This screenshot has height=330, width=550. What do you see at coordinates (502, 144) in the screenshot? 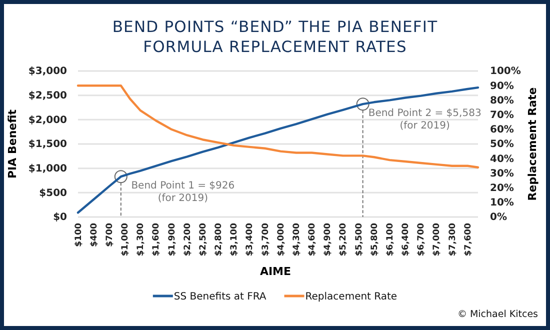
I see `y2-tick-label: 50%` at bounding box center [502, 144].